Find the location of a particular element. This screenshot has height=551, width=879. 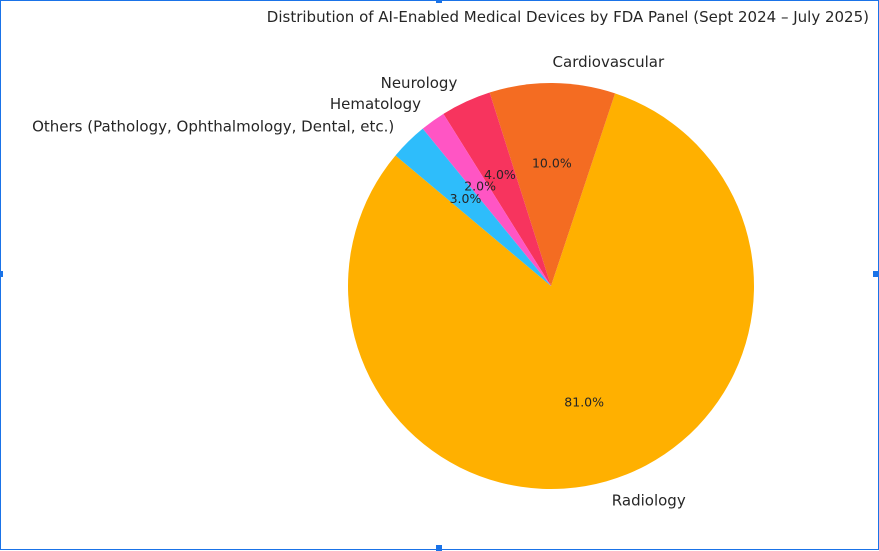

slice-others-pathology-ophthalmology-dental-etc is located at coordinates (473, 207).